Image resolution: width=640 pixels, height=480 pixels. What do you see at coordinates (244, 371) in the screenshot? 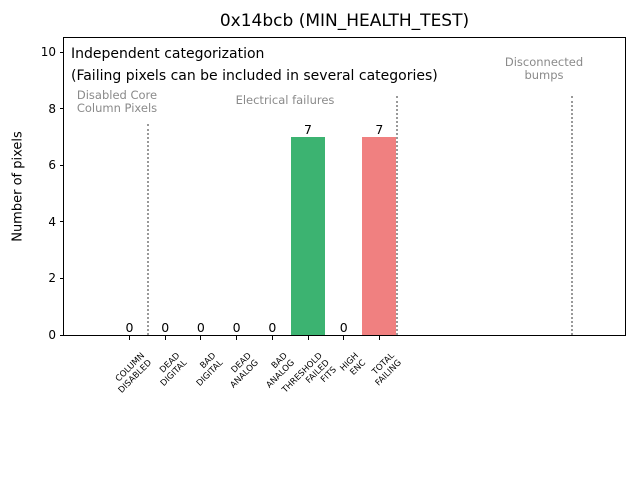
I see `x-tick-label: DEAD ANALOG` at bounding box center [244, 371].